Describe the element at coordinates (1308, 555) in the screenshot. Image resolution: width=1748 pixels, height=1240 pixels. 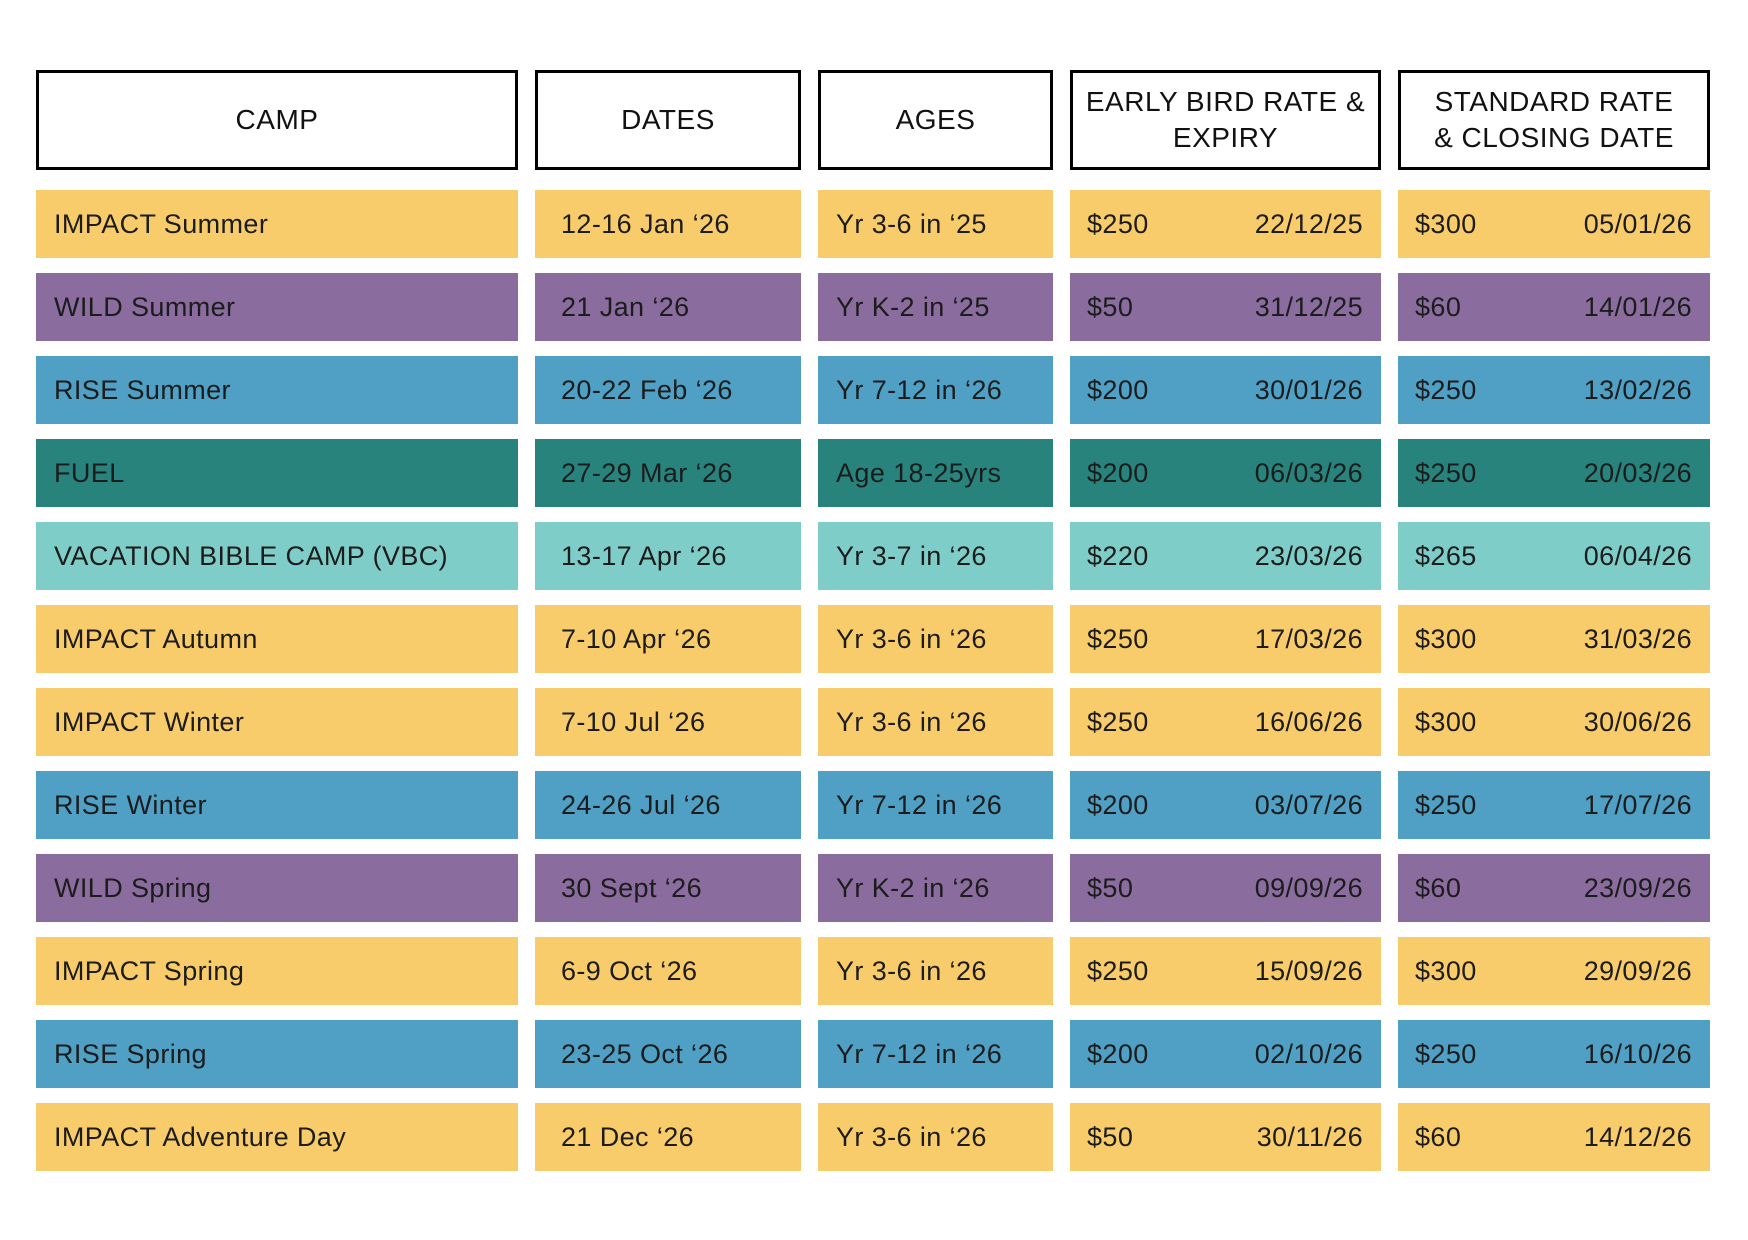
I see `early-bird-expiry-date: 23/03/26` at that location.